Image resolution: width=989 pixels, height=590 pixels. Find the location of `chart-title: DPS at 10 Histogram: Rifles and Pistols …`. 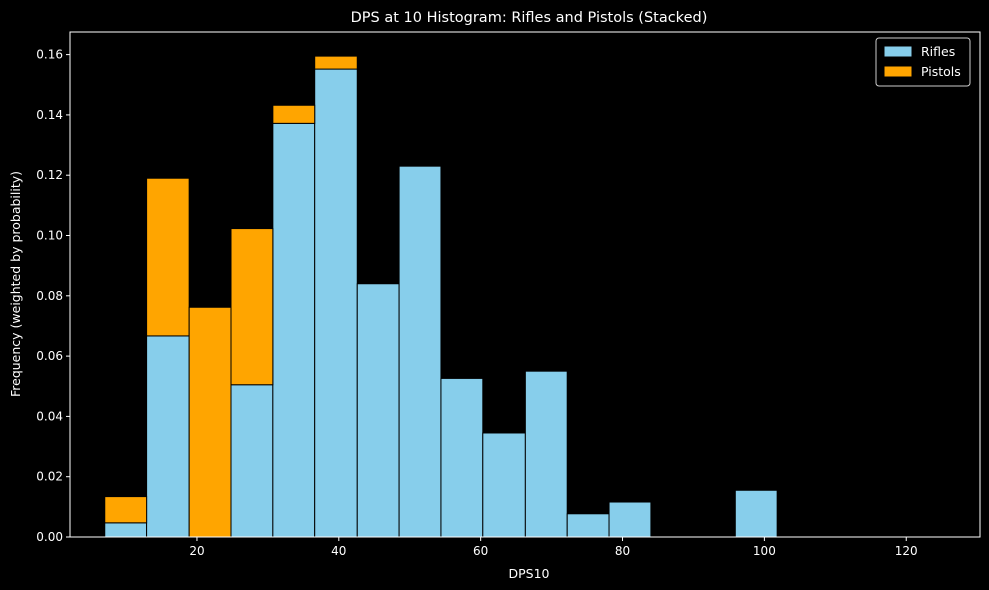

chart-title: DPS at 10 Histogram: Rifles and Pistols … is located at coordinates (529, 18).